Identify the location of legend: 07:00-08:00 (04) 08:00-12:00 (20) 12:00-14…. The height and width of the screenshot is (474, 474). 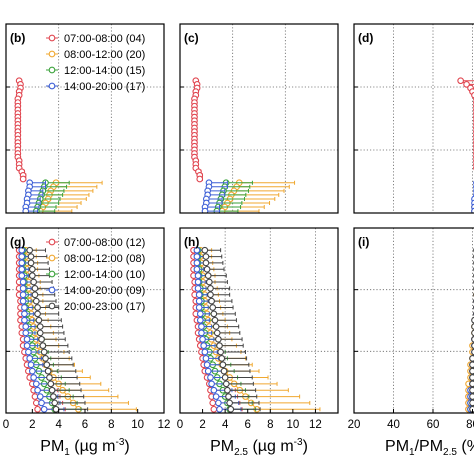
(95, 63).